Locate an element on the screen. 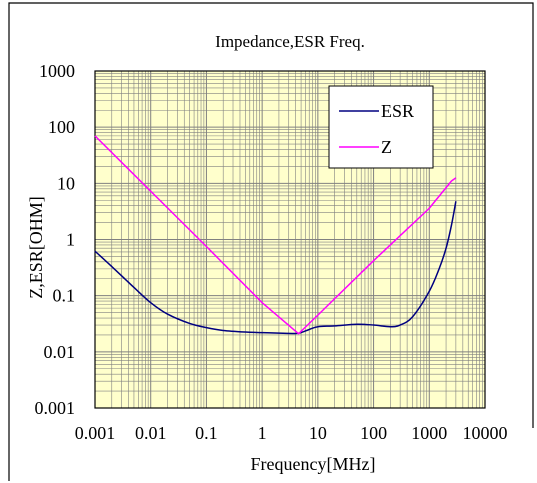 The image size is (537, 483). x-tick-label: 1000 is located at coordinates (429, 433).